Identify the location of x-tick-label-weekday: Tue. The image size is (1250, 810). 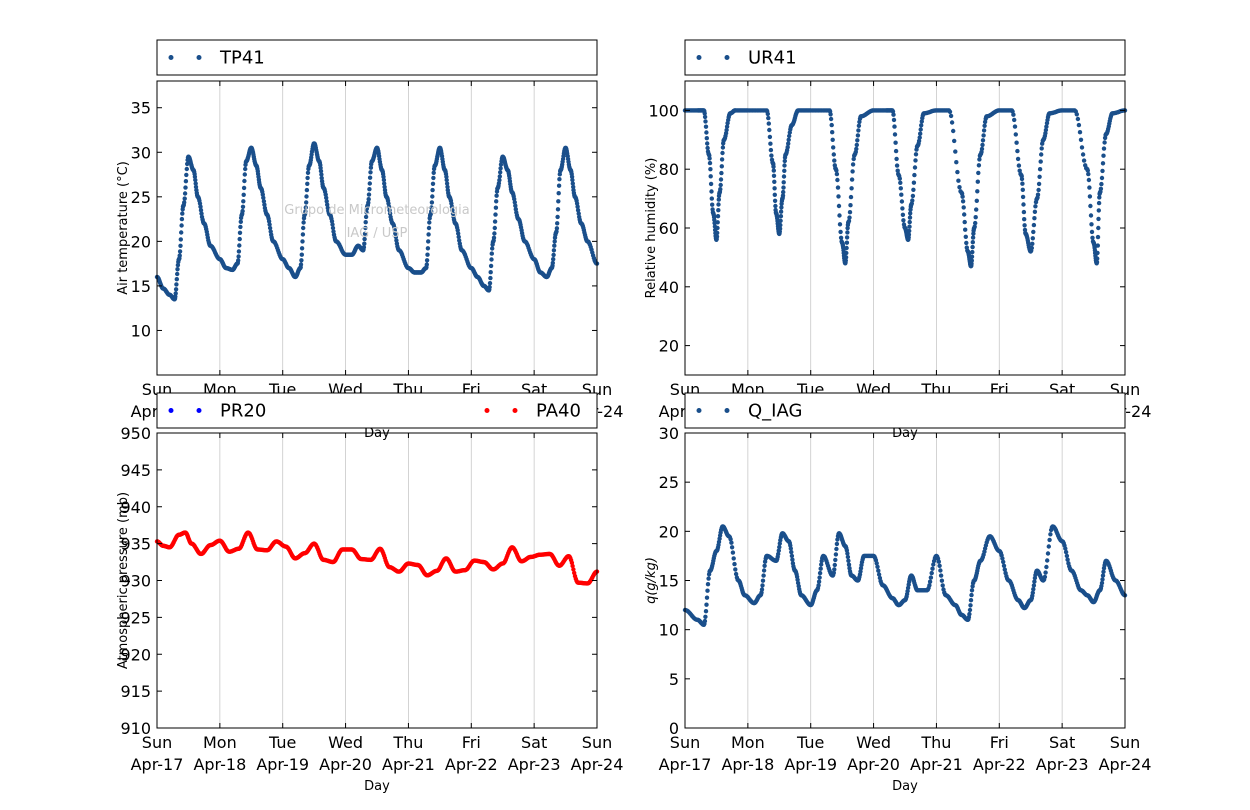
(810, 742).